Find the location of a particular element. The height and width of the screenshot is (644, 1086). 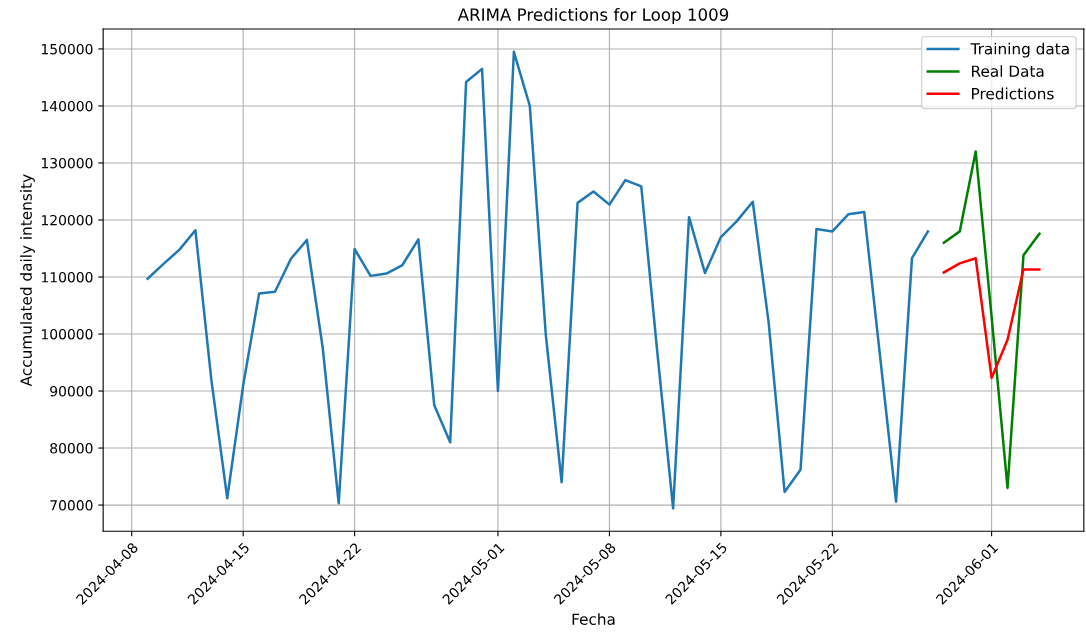

y-axis-title: Accumulated daily intensity is located at coordinates (27, 280).